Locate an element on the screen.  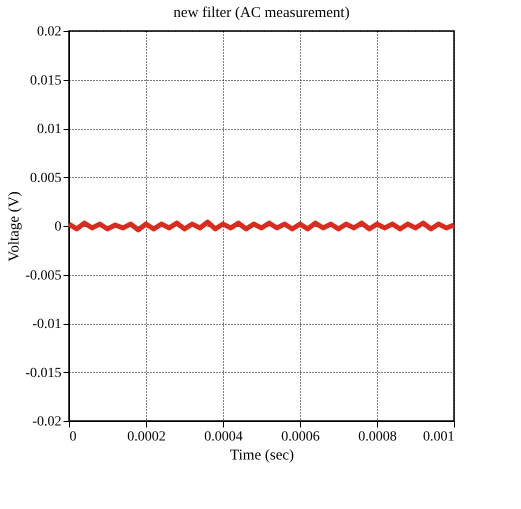
x-tick-label: 0.0006 is located at coordinates (300, 437).